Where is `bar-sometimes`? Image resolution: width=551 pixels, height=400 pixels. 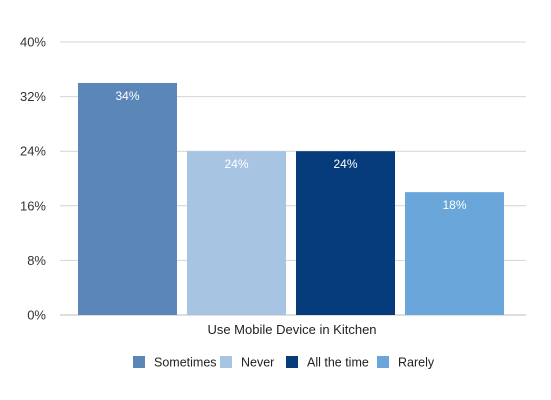
bar-sometimes is located at coordinates (127, 198).